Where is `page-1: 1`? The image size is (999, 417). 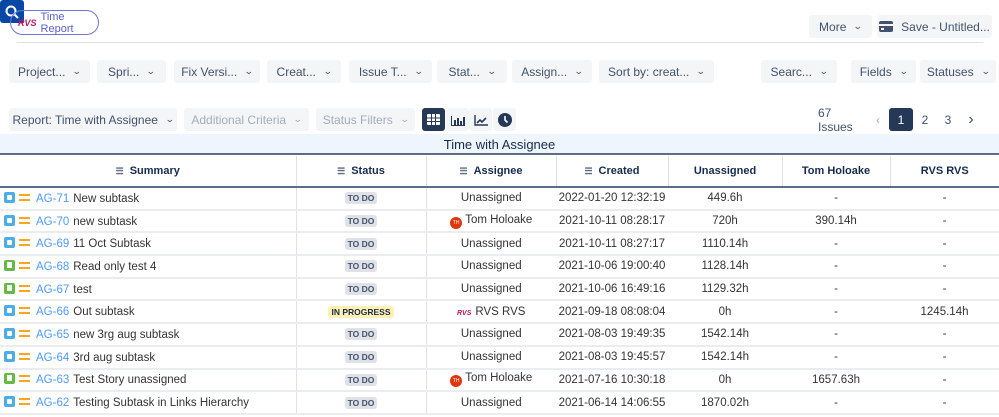
page-1: 1 is located at coordinates (901, 119).